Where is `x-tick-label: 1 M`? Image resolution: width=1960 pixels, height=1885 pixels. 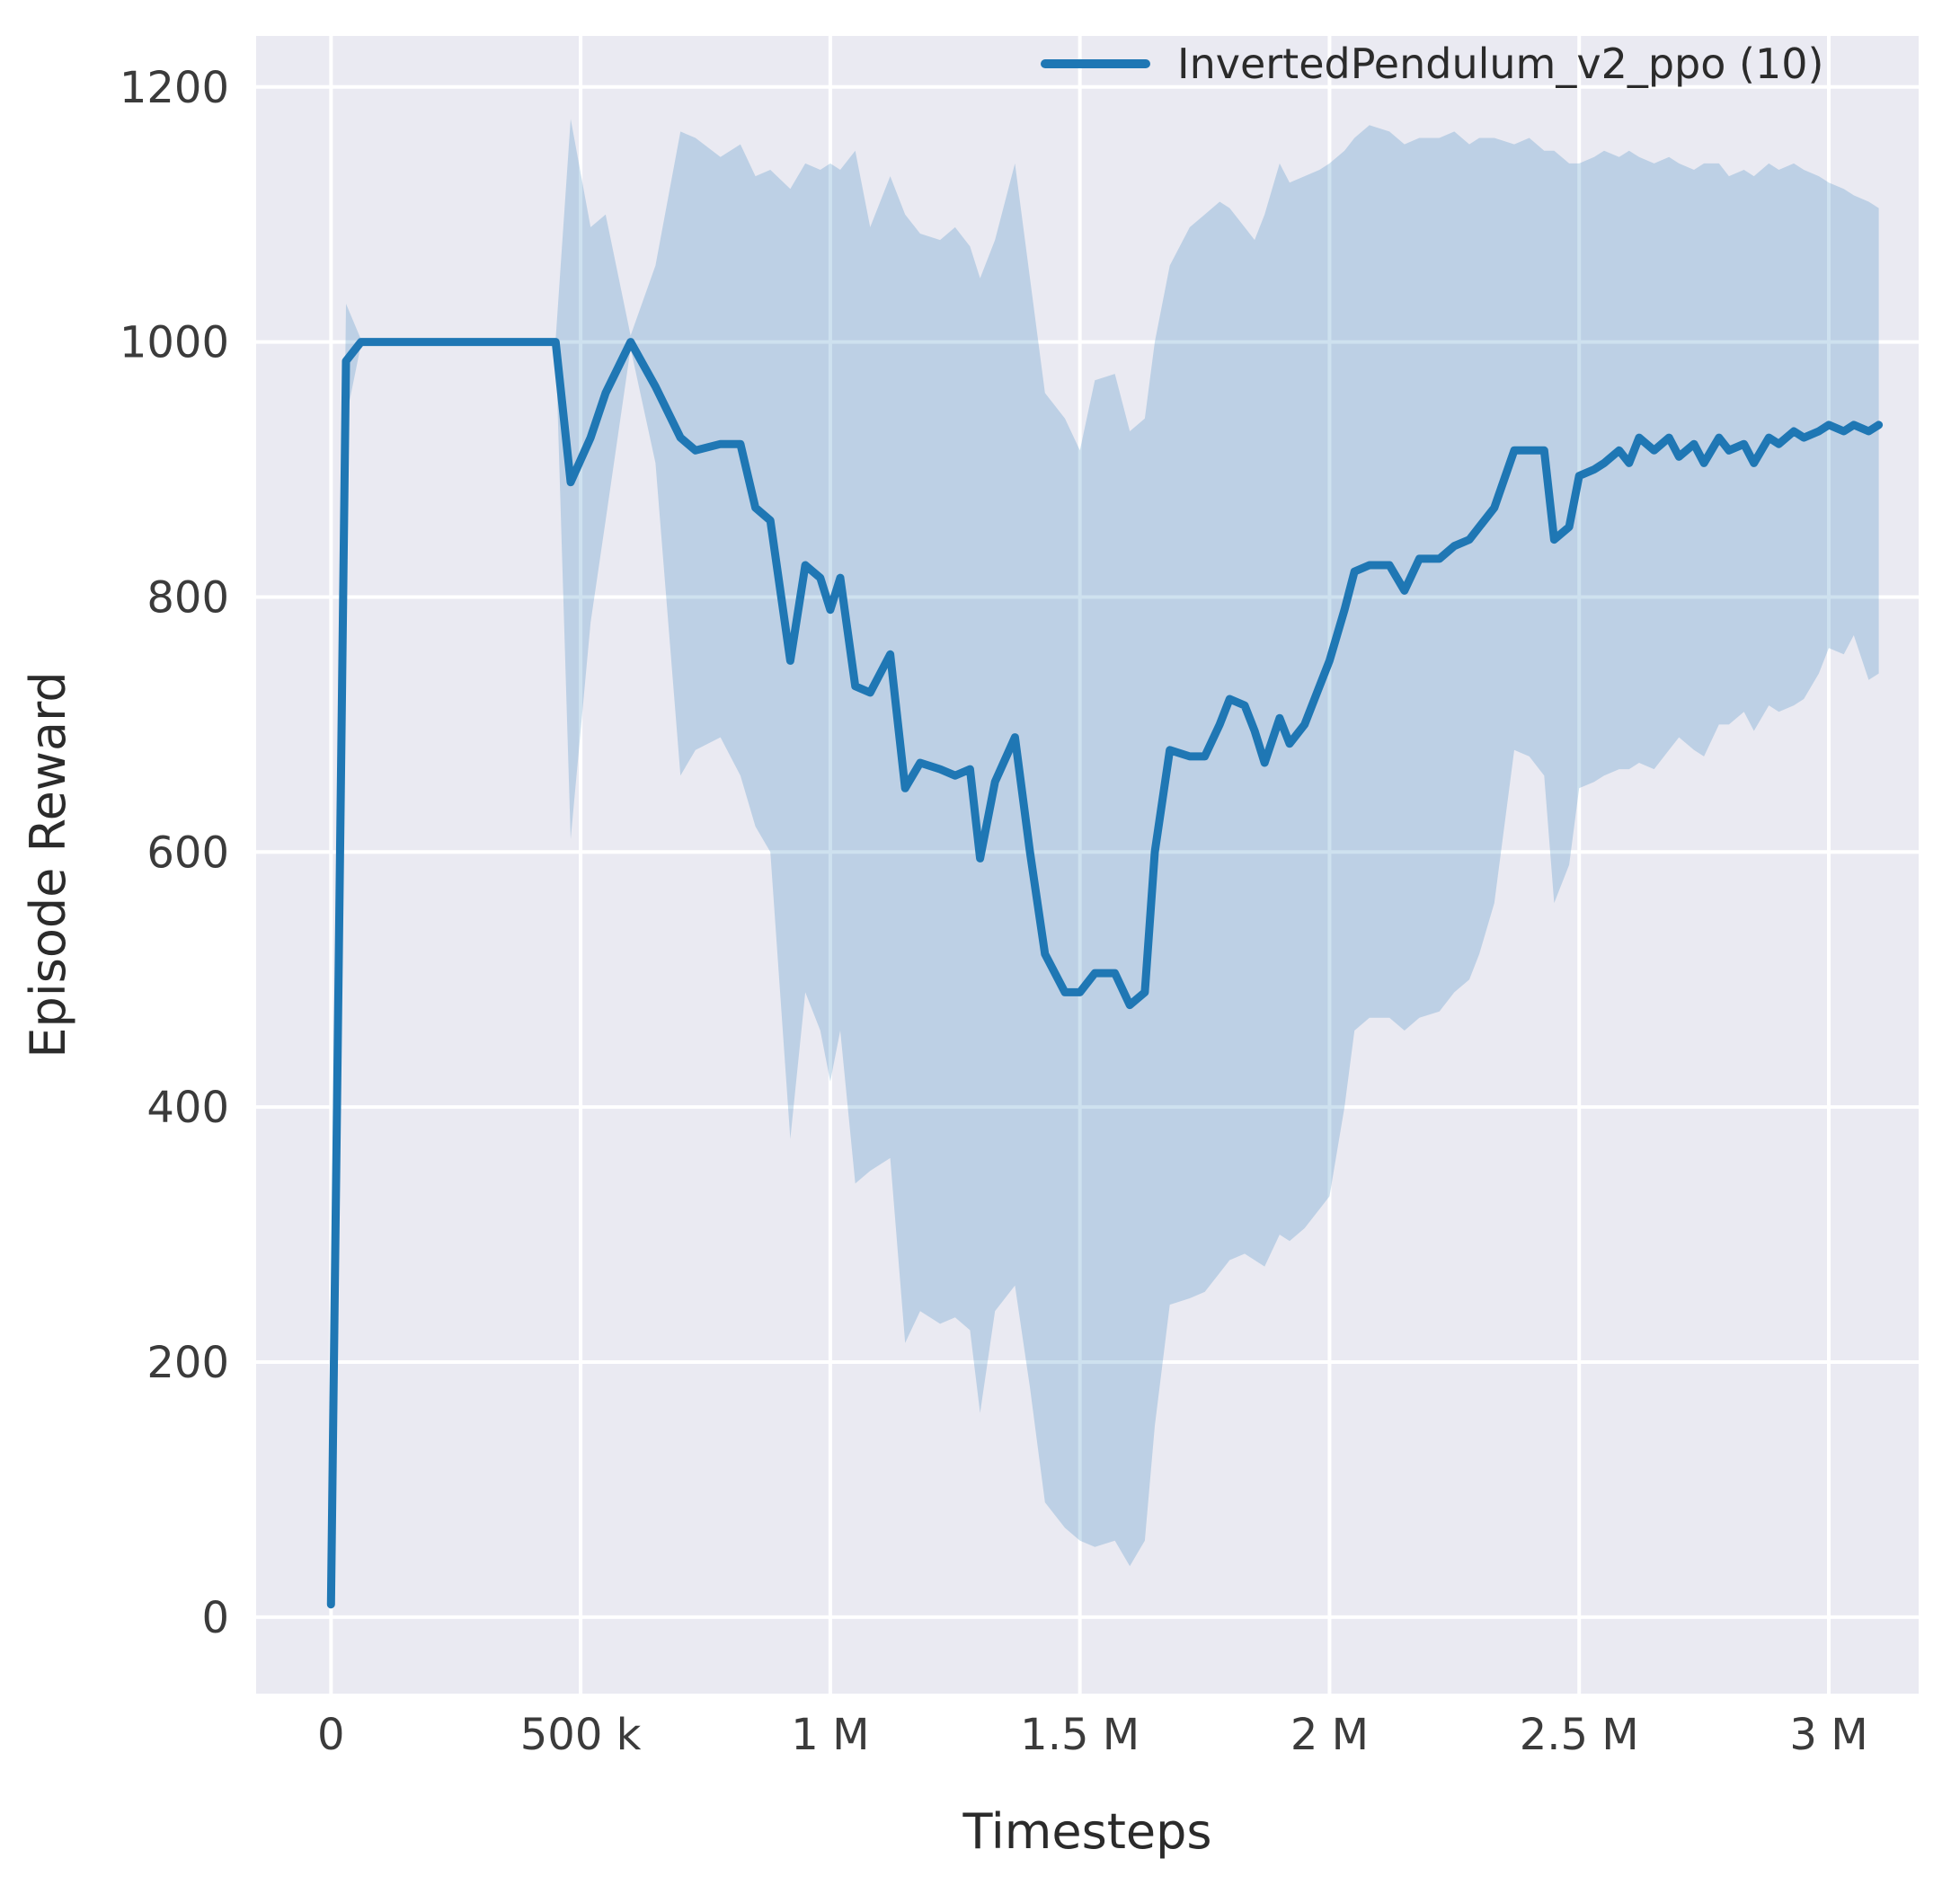
x-tick-label: 1 M is located at coordinates (830, 1735).